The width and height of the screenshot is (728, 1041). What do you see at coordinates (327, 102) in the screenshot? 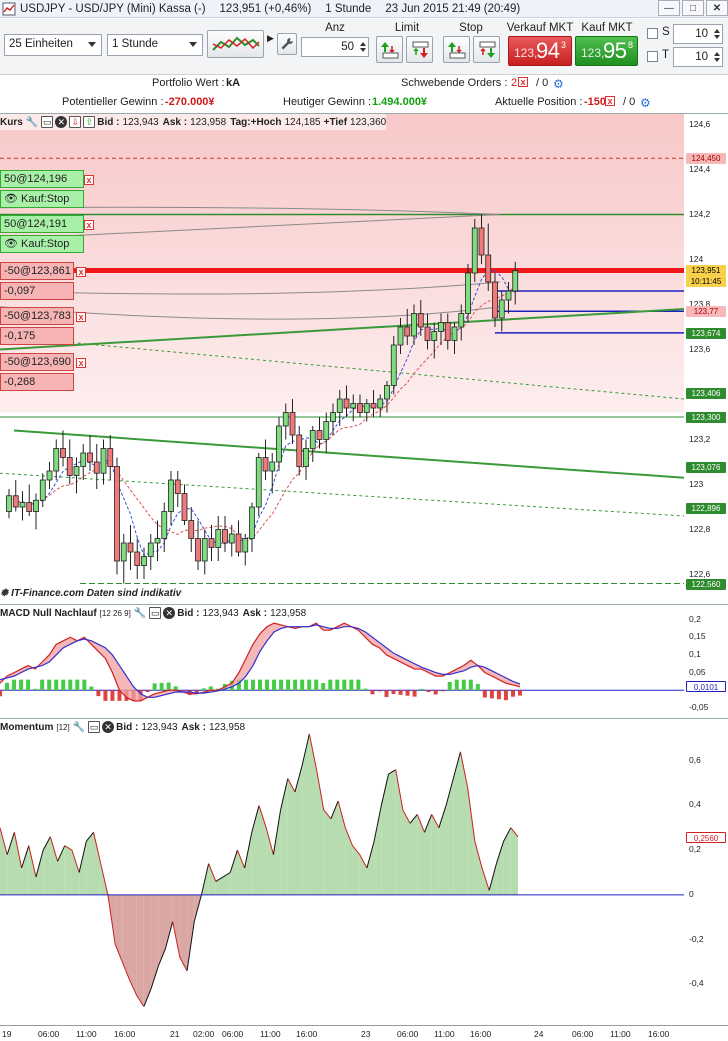
I see `today-gain-label: Heutiger Gewinn :` at bounding box center [327, 102].